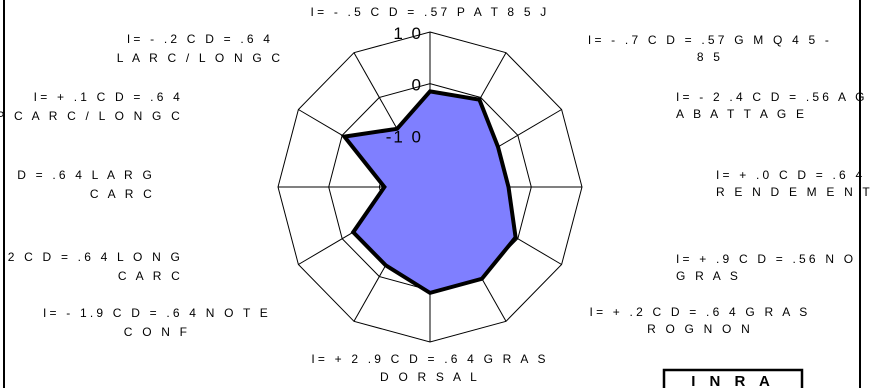 This screenshot has width=879, height=388. Describe the element at coordinates (417, 85) in the screenshot. I see `radial-tick-label: 0` at that location.